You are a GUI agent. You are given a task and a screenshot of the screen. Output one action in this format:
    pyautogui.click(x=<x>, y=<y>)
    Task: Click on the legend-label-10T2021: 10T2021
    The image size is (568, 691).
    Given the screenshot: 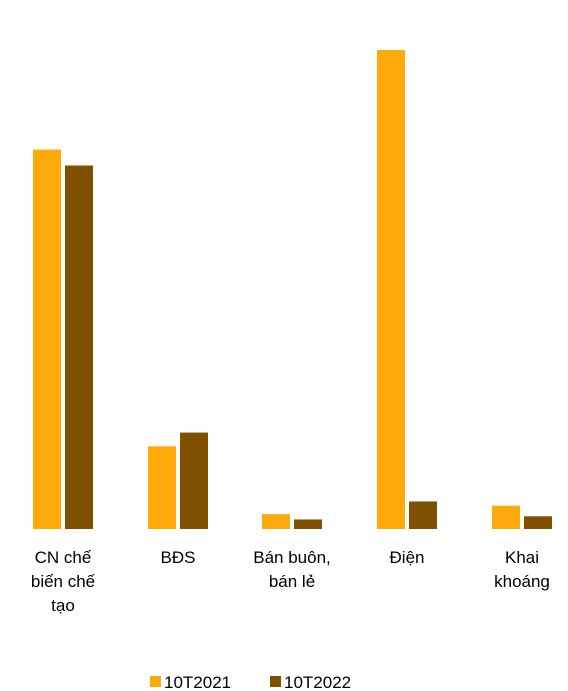 What is the action you would take?
    pyautogui.click(x=197, y=682)
    